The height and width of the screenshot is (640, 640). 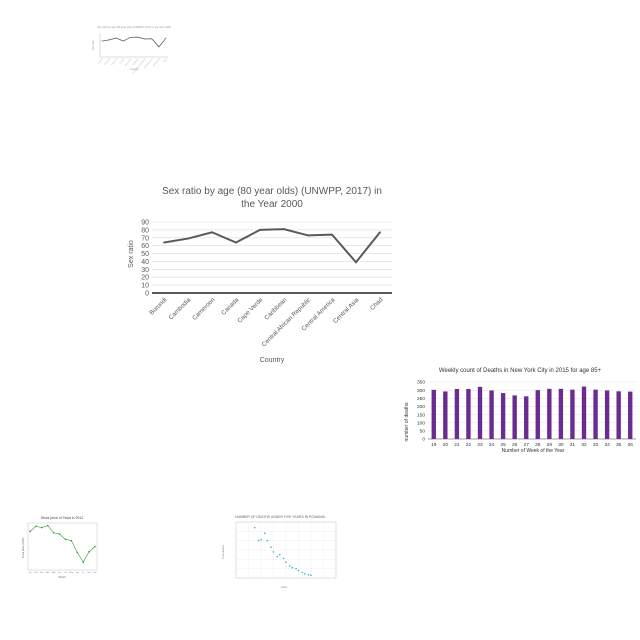 I want to click on x-tick-label: Jul, so click(x=65, y=573).